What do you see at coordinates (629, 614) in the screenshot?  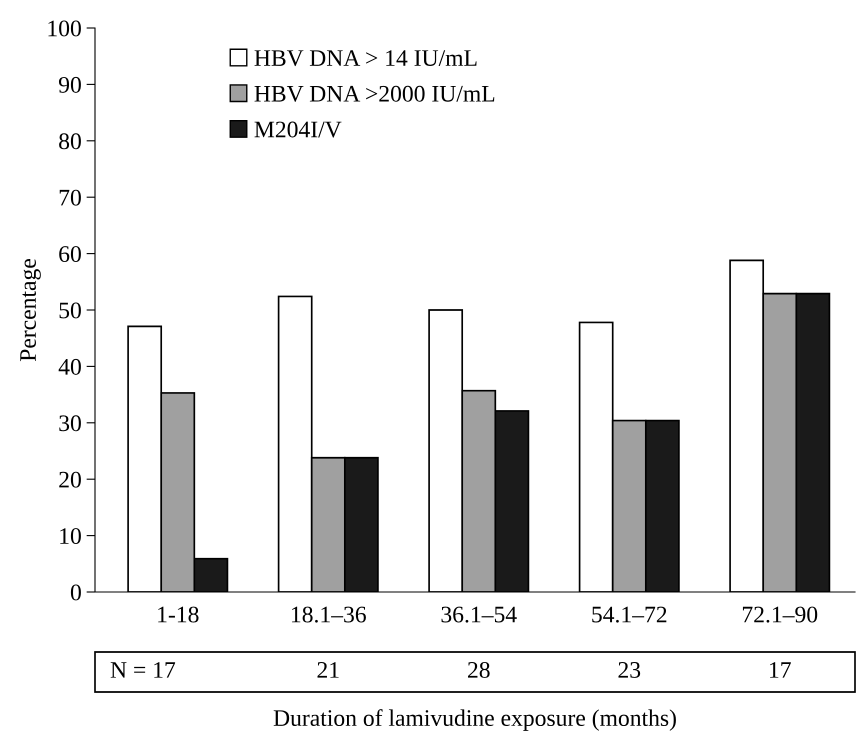 I see `x-tick-label: 54.1–72` at bounding box center [629, 614].